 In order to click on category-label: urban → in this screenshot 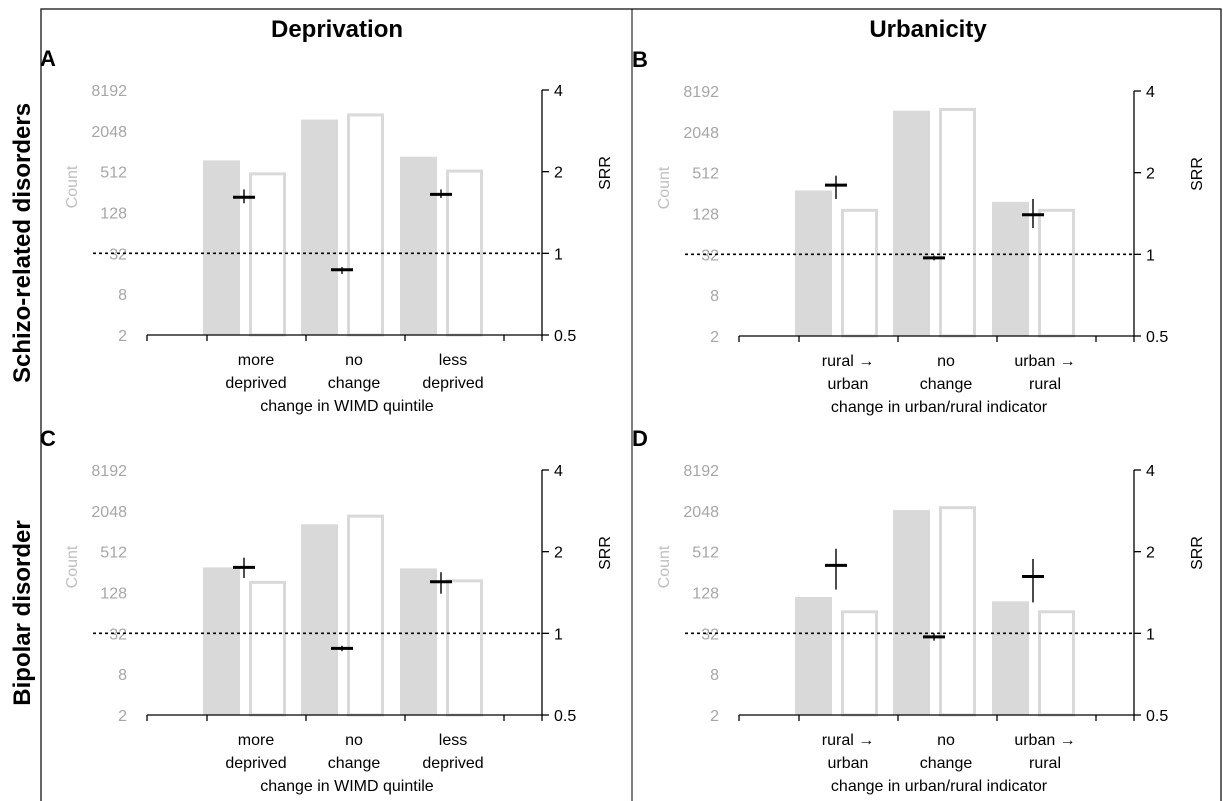, I will do `click(1044, 740)`.